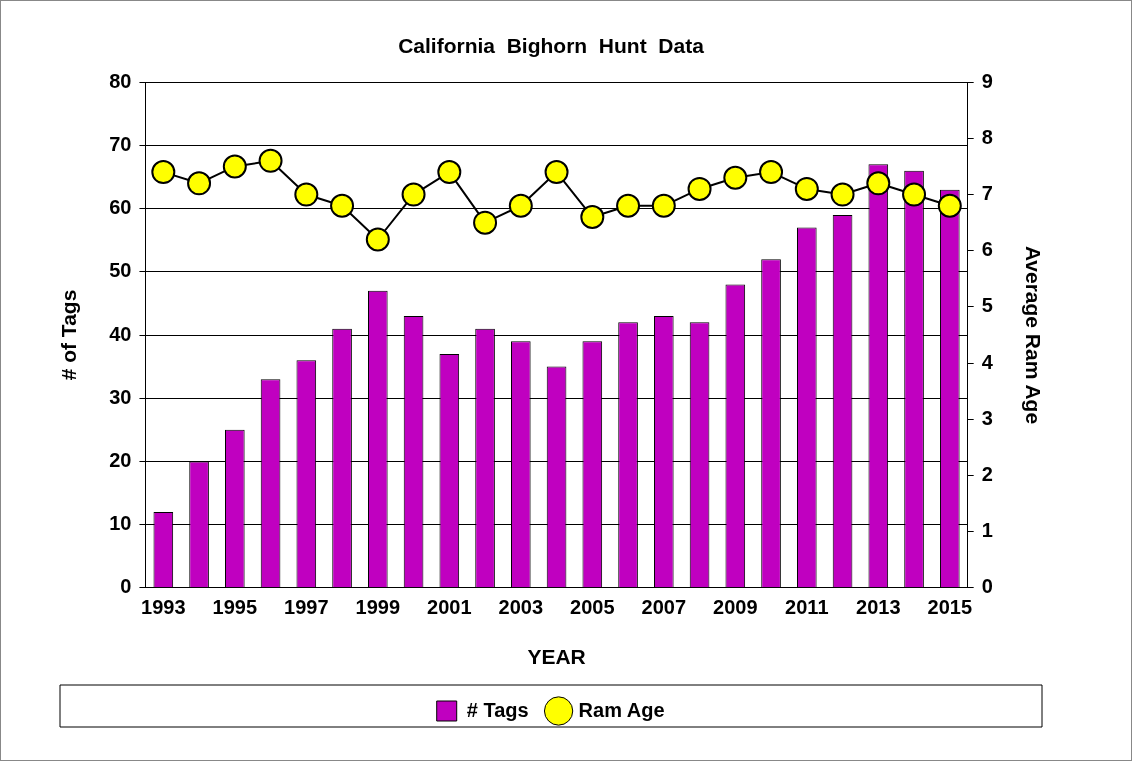 This screenshot has height=761, width=1132. What do you see at coordinates (120, 270) in the screenshot?
I see `y-tick-label: 50` at bounding box center [120, 270].